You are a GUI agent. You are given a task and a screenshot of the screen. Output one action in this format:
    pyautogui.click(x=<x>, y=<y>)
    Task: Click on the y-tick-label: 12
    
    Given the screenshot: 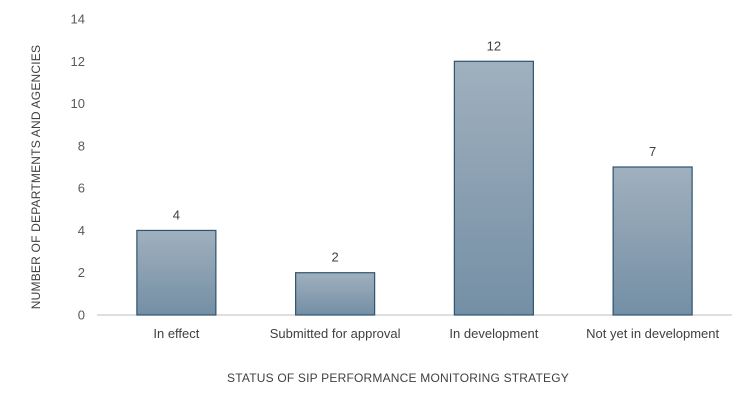 What is the action you would take?
    pyautogui.click(x=78, y=61)
    